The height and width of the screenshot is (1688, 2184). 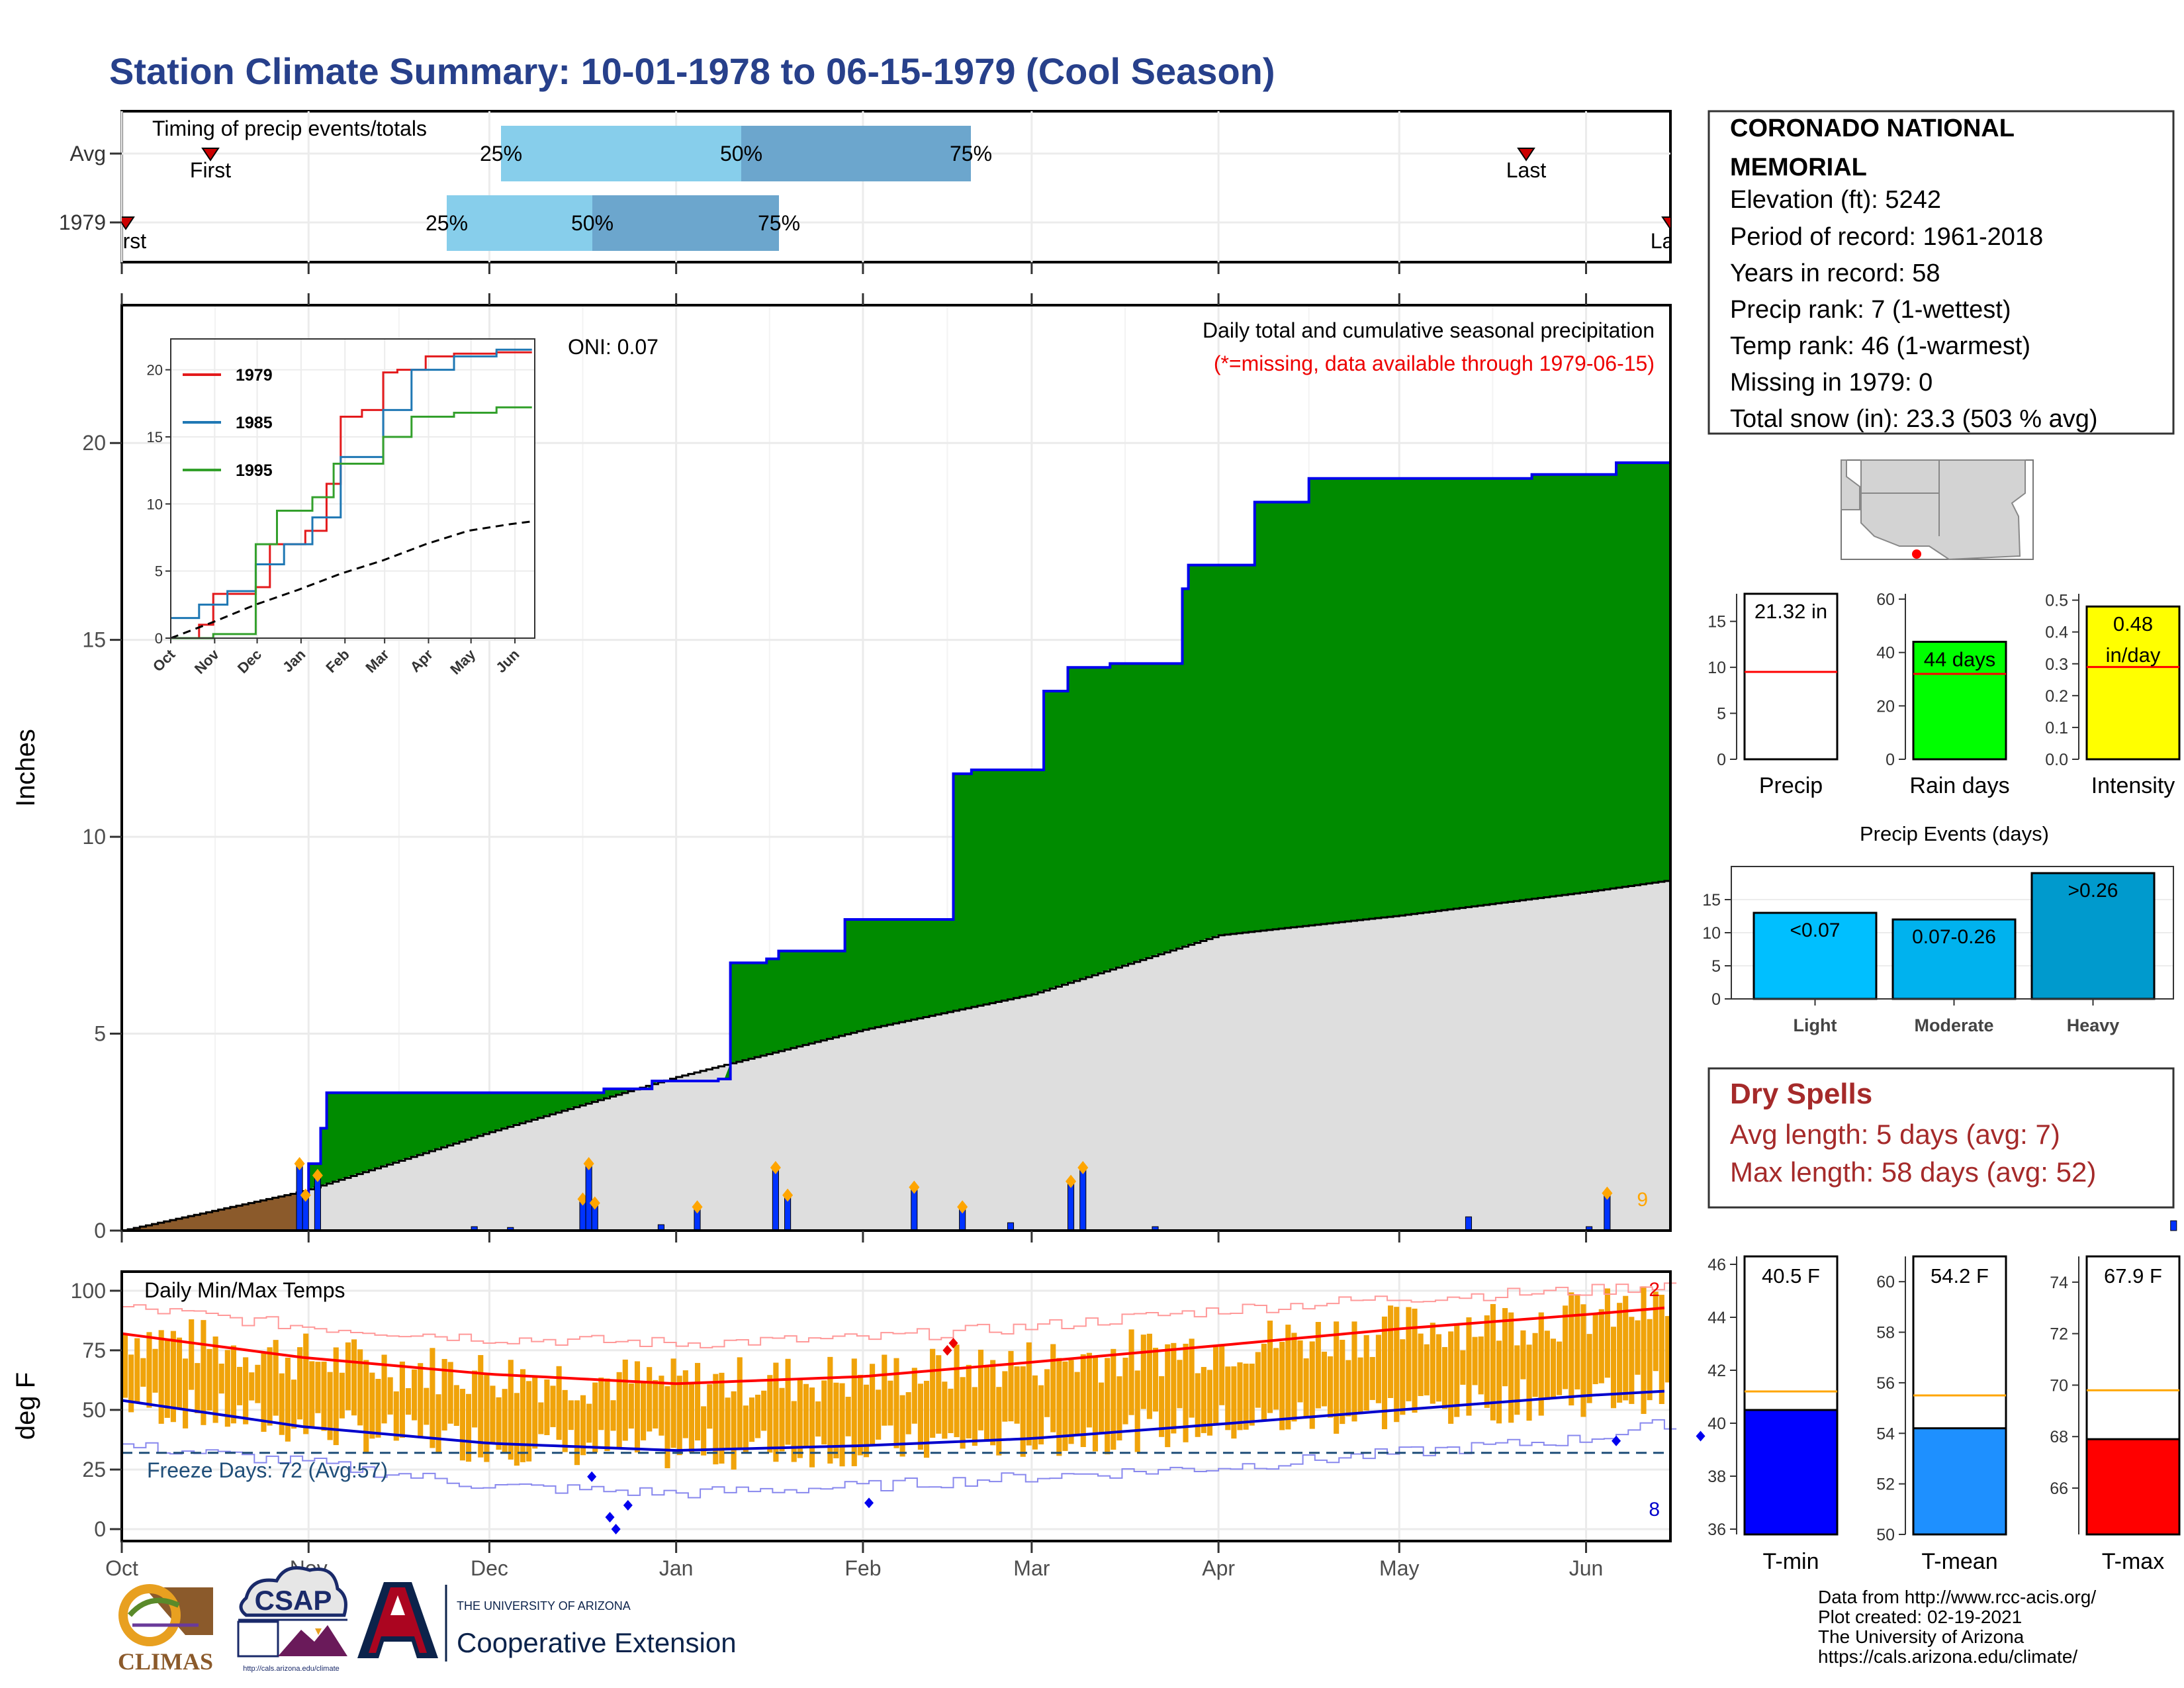 I want to click on temp-y-tick-label: 75, so click(x=94, y=1350).